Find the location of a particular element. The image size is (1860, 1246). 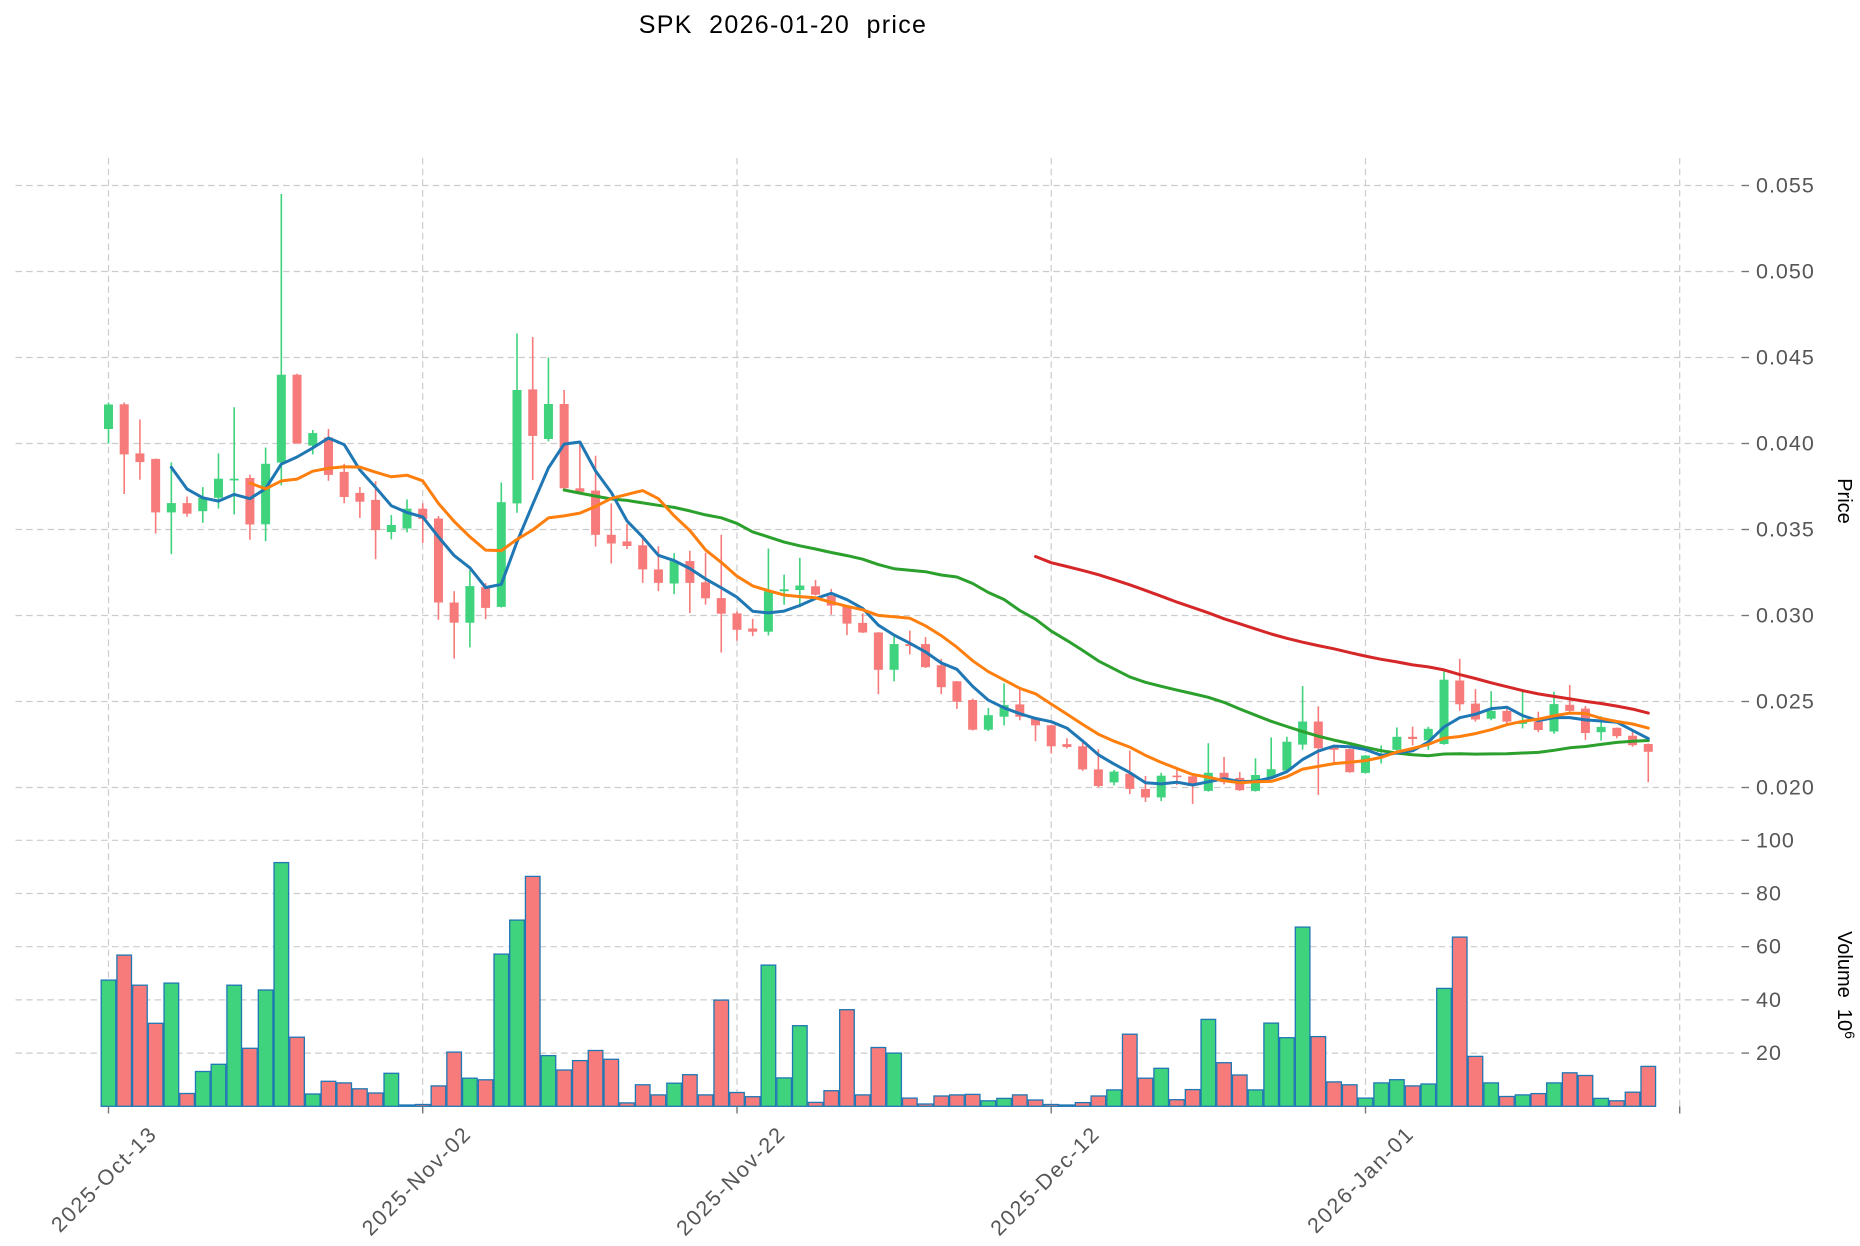

svg-text: 0.040 is located at coordinates (1785, 444).